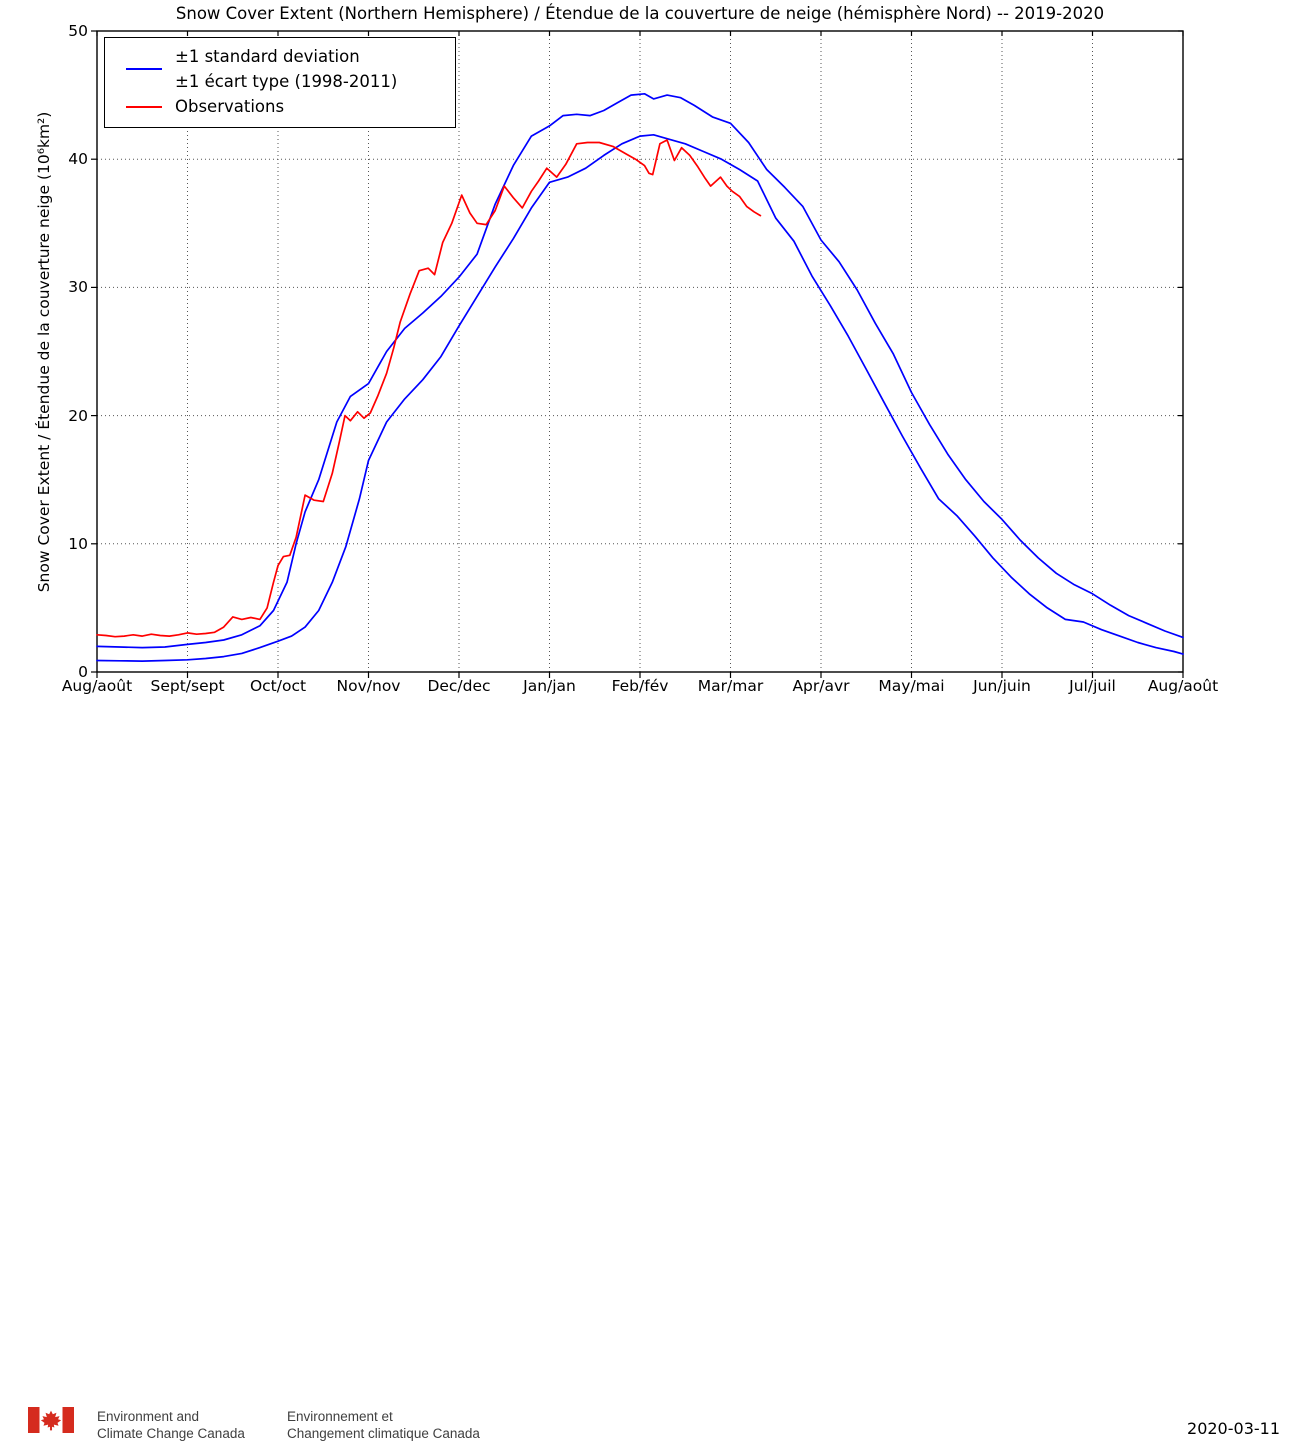 The image size is (1293, 1442). Describe the element at coordinates (148, 1416) in the screenshot. I see `org-en-line1: Environment and` at that location.